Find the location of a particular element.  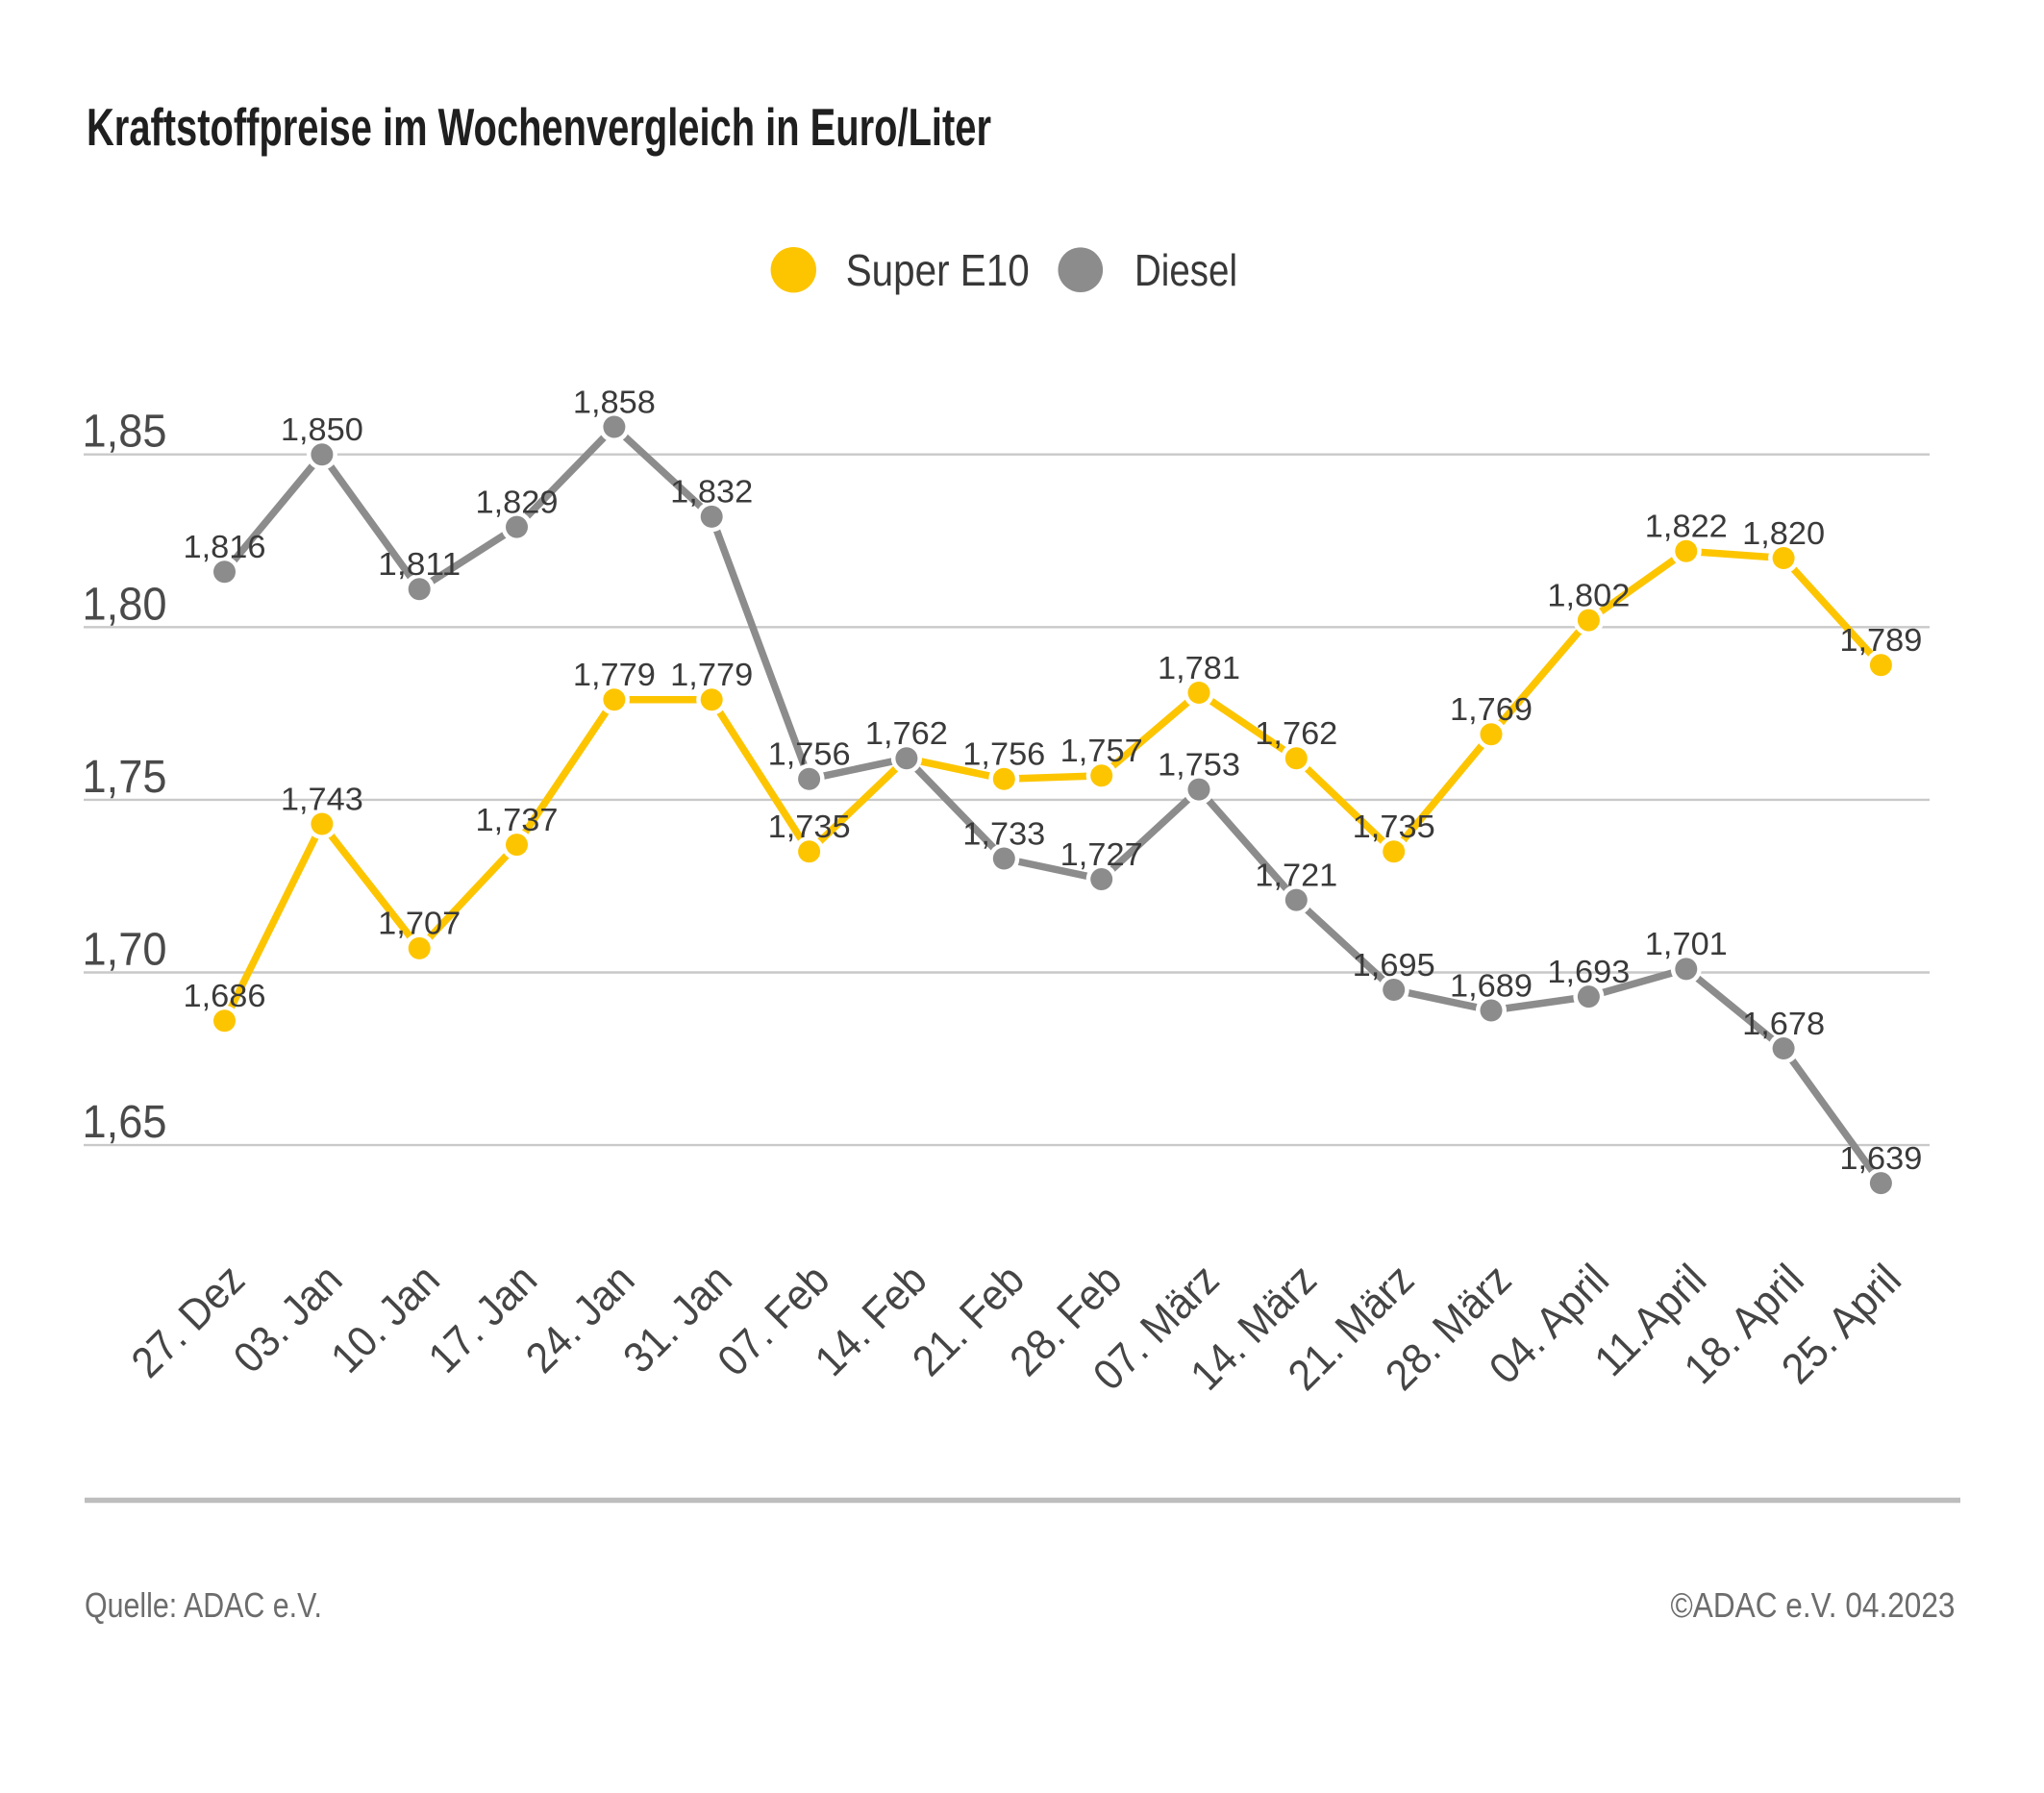

svg-text: 1,689 is located at coordinates (1491, 986).